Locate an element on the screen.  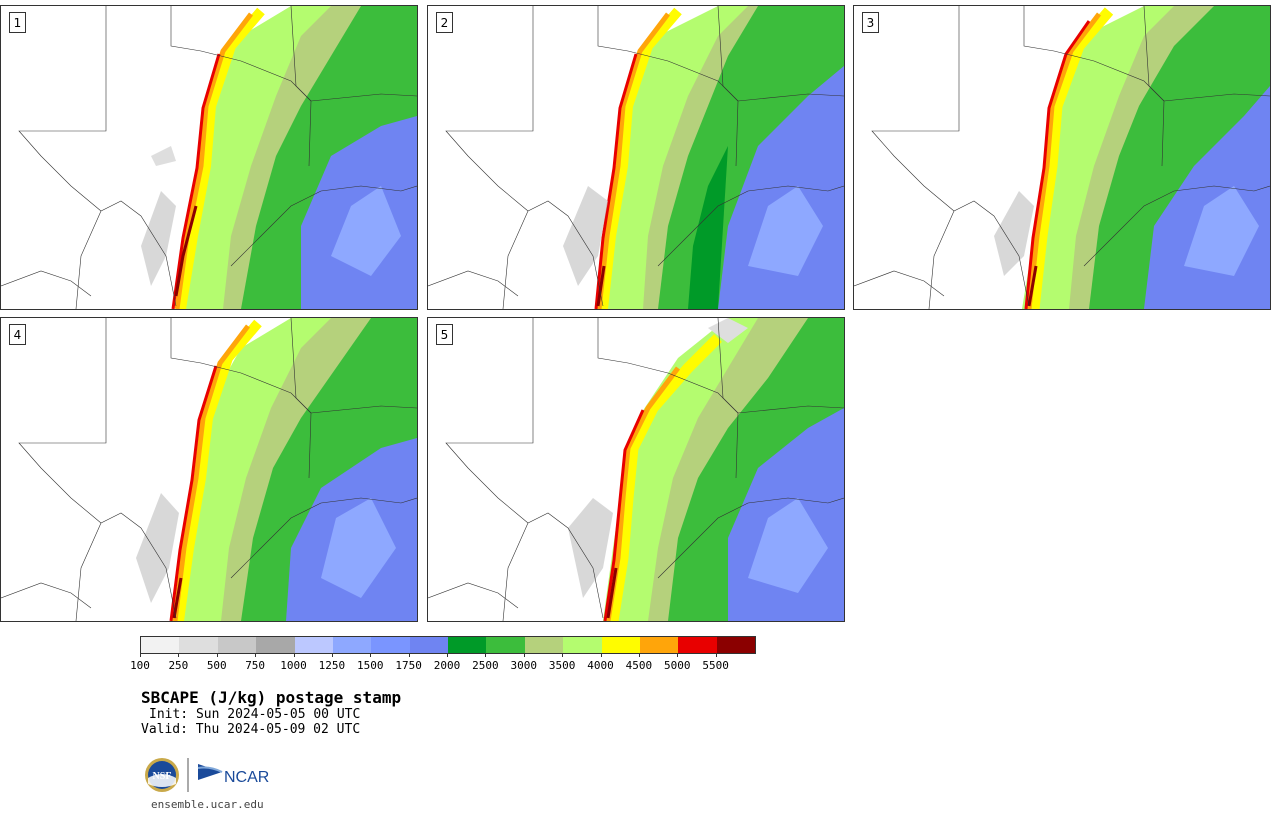
map-panel-5: 5 is located at coordinates (636, 469).